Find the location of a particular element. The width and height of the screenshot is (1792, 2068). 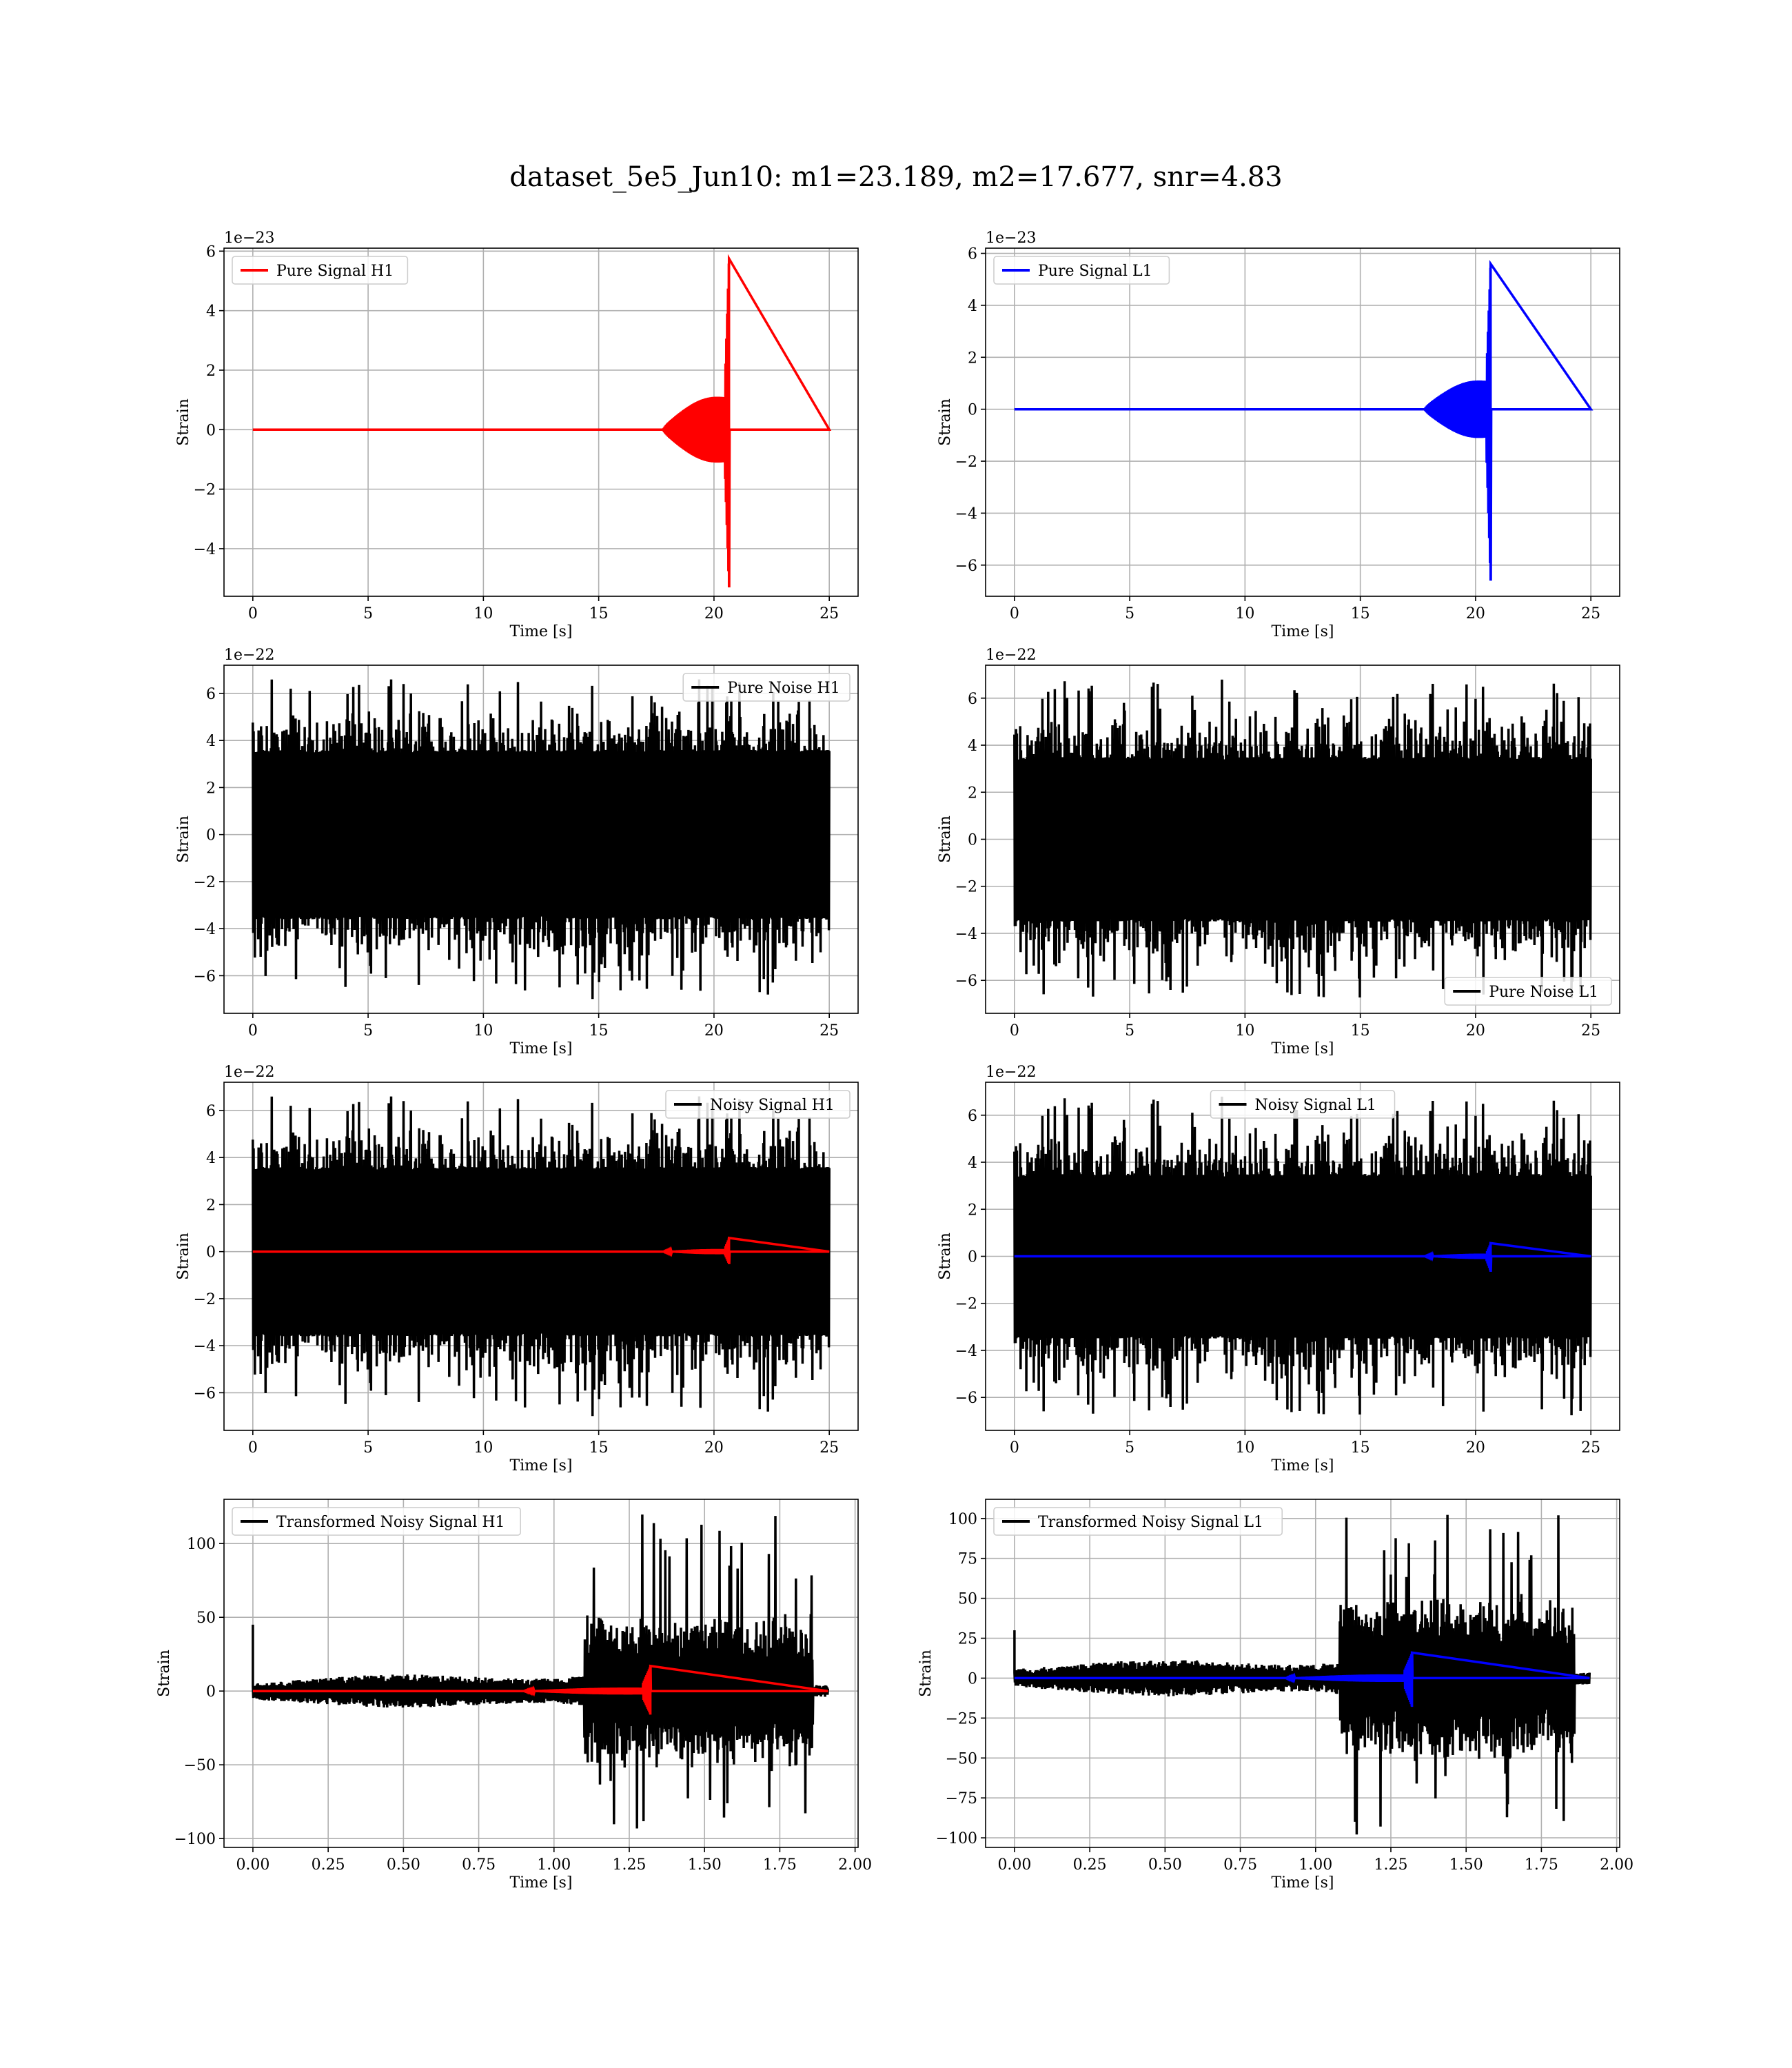

legend: Transformed Noisy Signal L1 is located at coordinates (1138, 1521).